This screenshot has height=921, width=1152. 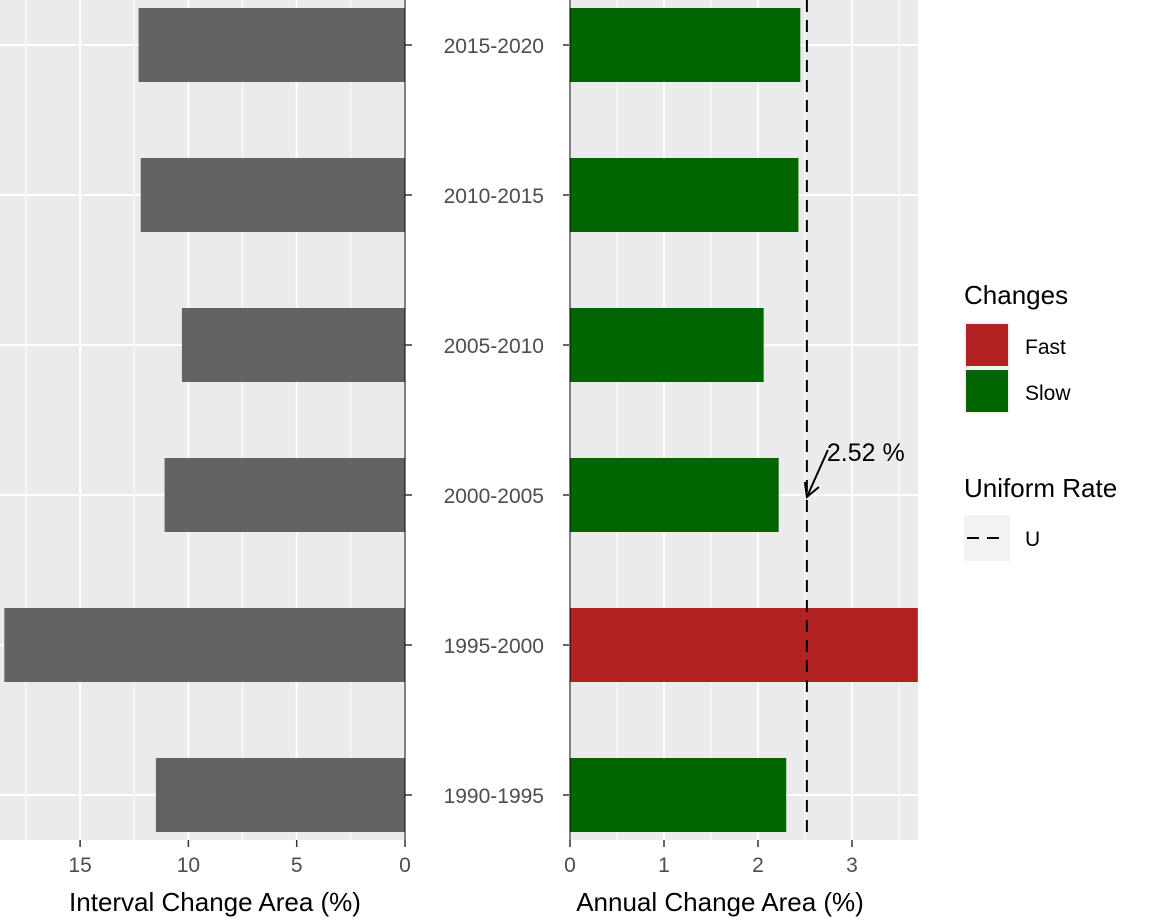 I want to click on left-x-tick-label: 0, so click(x=405, y=865).